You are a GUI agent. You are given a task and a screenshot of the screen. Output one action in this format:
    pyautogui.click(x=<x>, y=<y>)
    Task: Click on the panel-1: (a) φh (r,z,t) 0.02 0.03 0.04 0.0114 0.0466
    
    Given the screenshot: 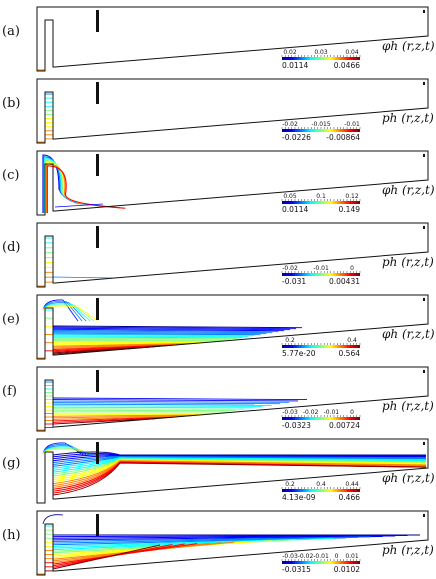 What is the action you would take?
    pyautogui.click(x=218, y=39)
    